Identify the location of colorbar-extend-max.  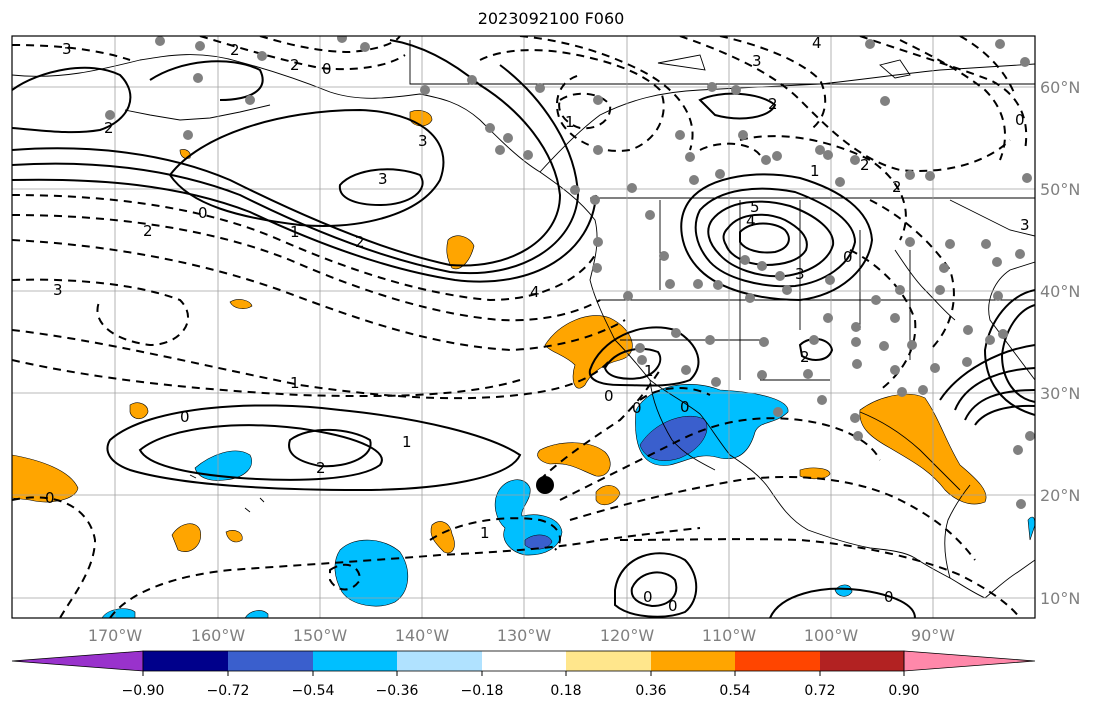
(969, 661).